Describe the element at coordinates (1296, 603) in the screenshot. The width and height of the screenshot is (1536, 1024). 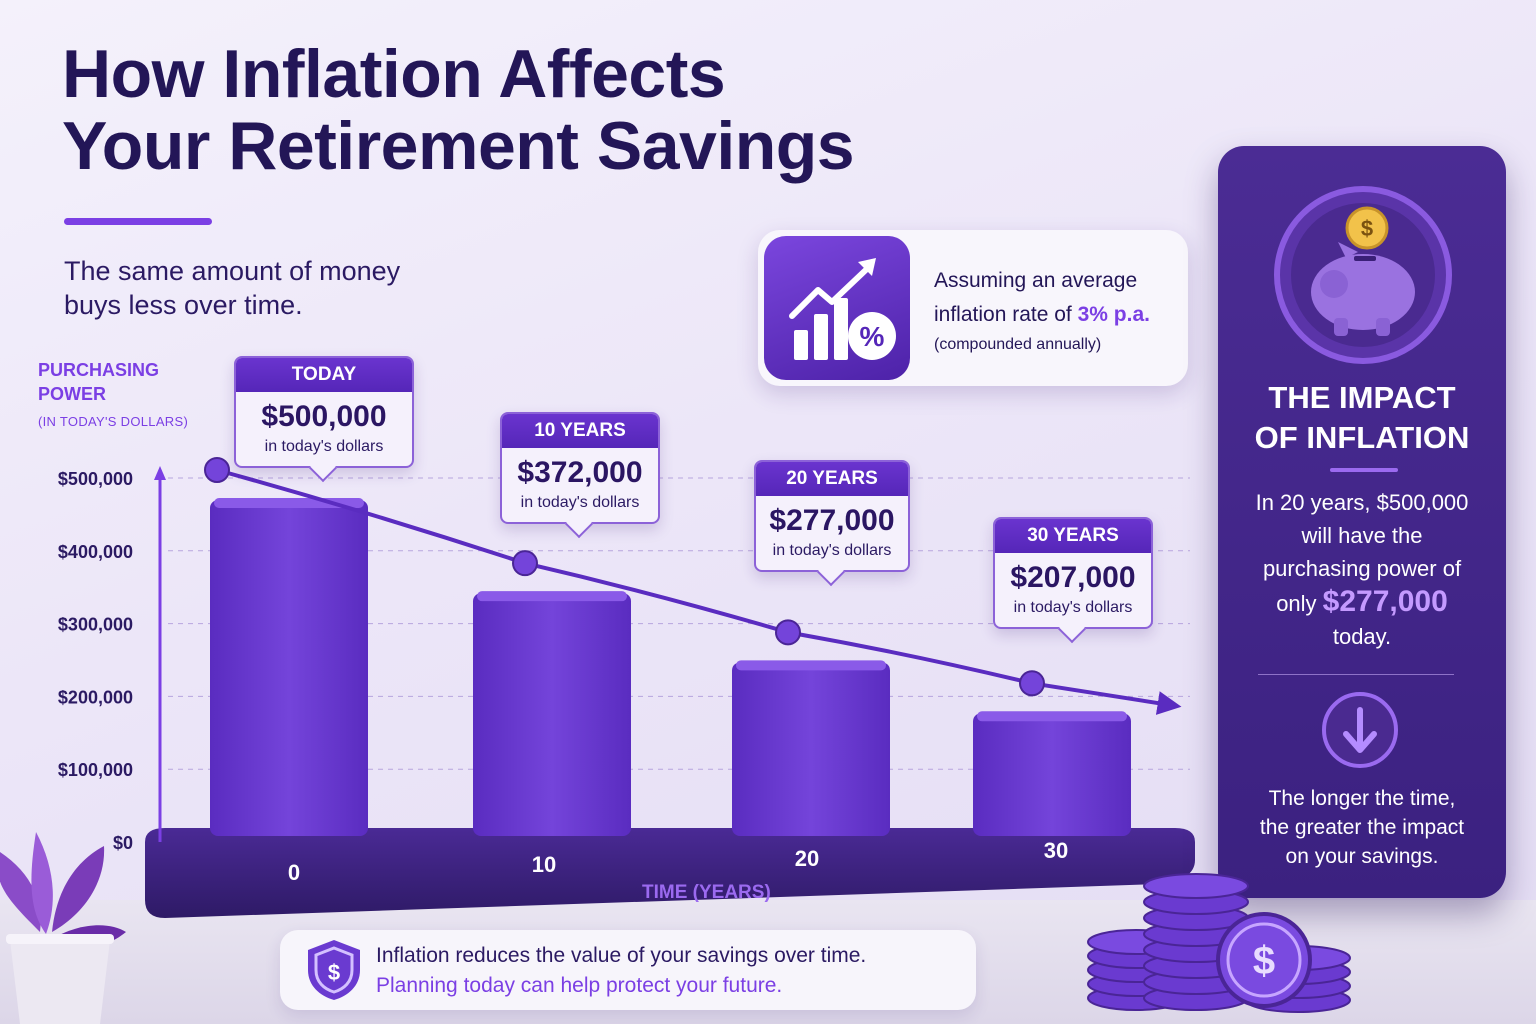
I see `panel-body-prefix: only` at that location.